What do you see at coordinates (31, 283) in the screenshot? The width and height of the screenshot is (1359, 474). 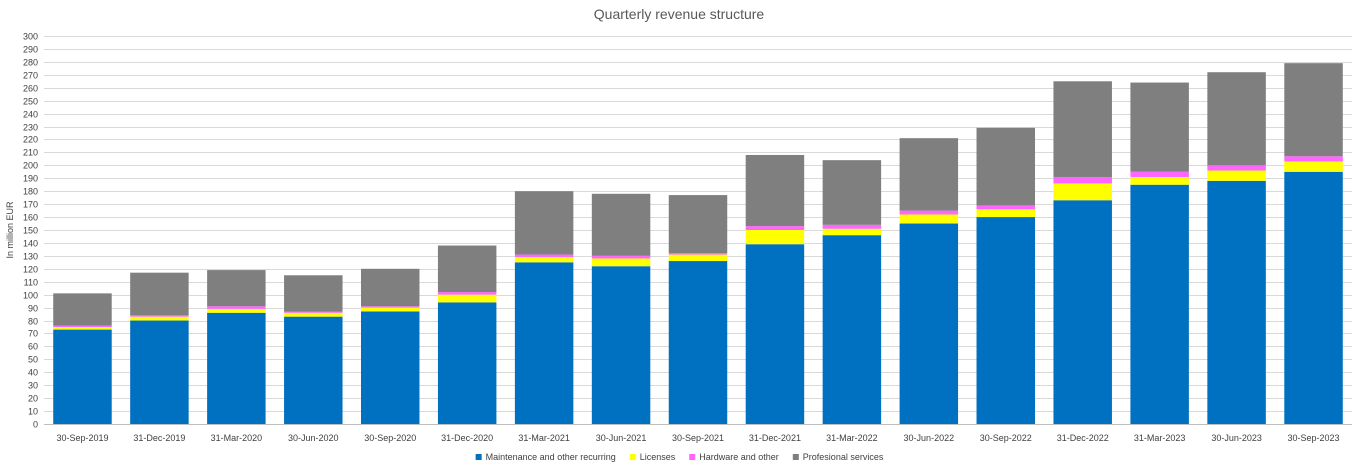 I see `y-tick-label: 110` at bounding box center [31, 283].